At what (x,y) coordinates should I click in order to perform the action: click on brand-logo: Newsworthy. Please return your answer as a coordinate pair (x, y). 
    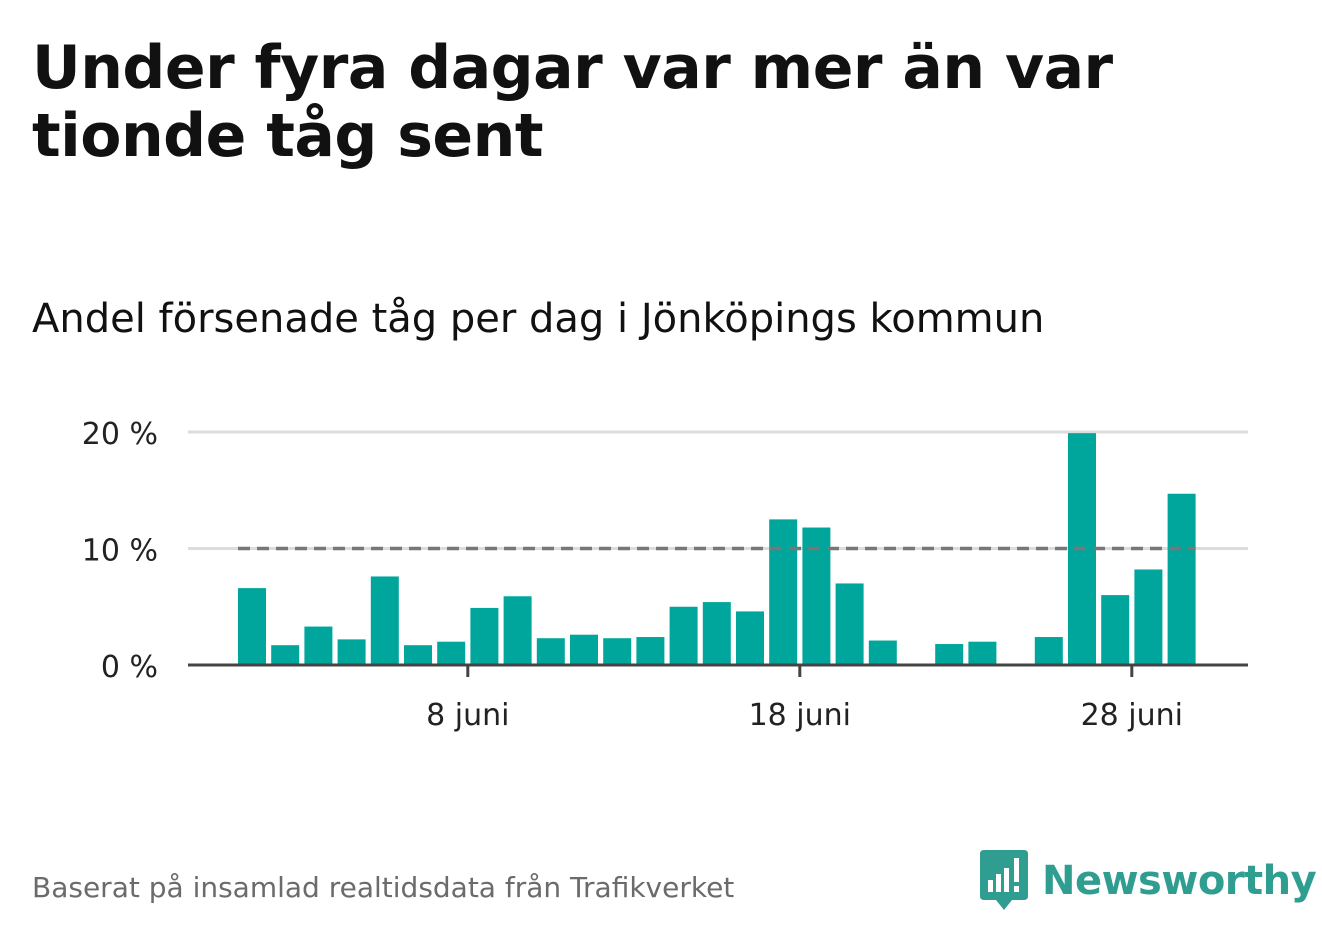
    Looking at the image, I should click on (1147, 881).